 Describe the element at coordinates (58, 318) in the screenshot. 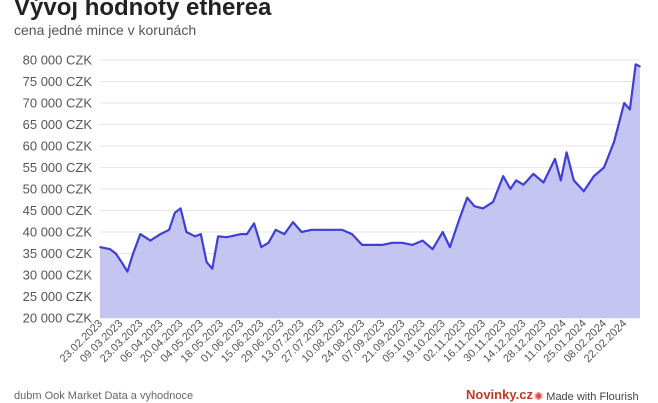

I see `y-tick-label: 20 000 CZK` at that location.